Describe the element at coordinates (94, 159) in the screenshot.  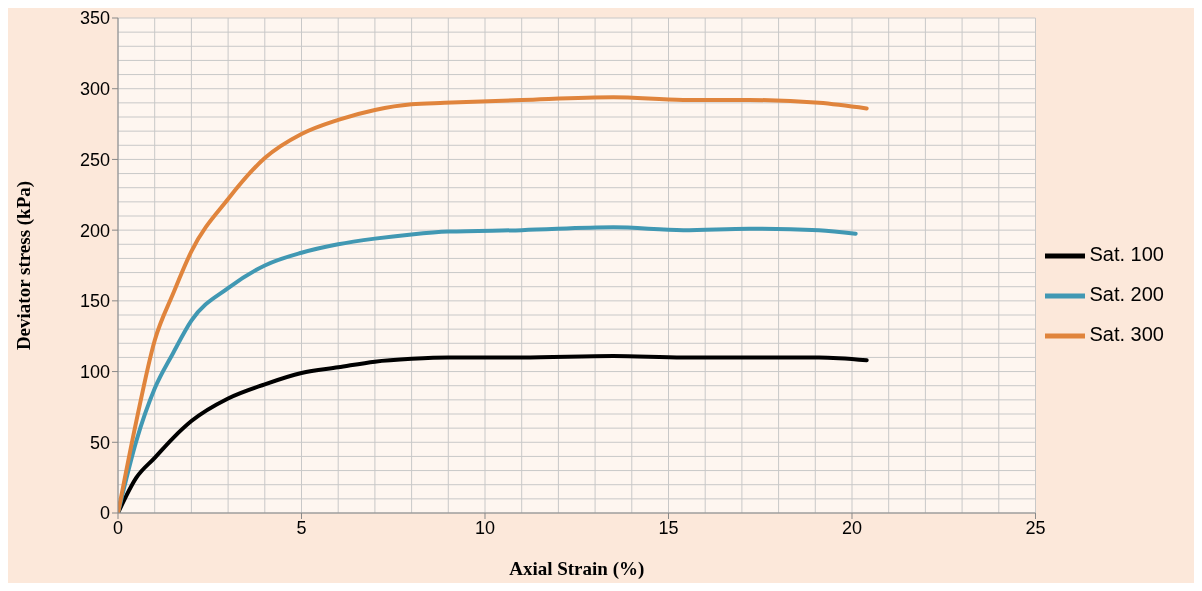
I see `y-tick-label: 250` at that location.